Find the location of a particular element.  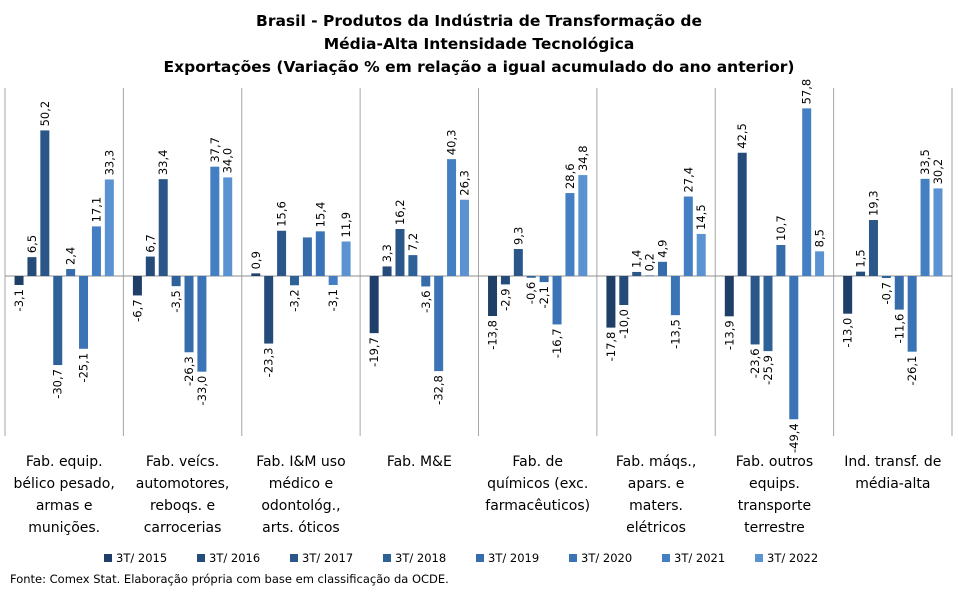

data-label: -2,1 is located at coordinates (544, 297).